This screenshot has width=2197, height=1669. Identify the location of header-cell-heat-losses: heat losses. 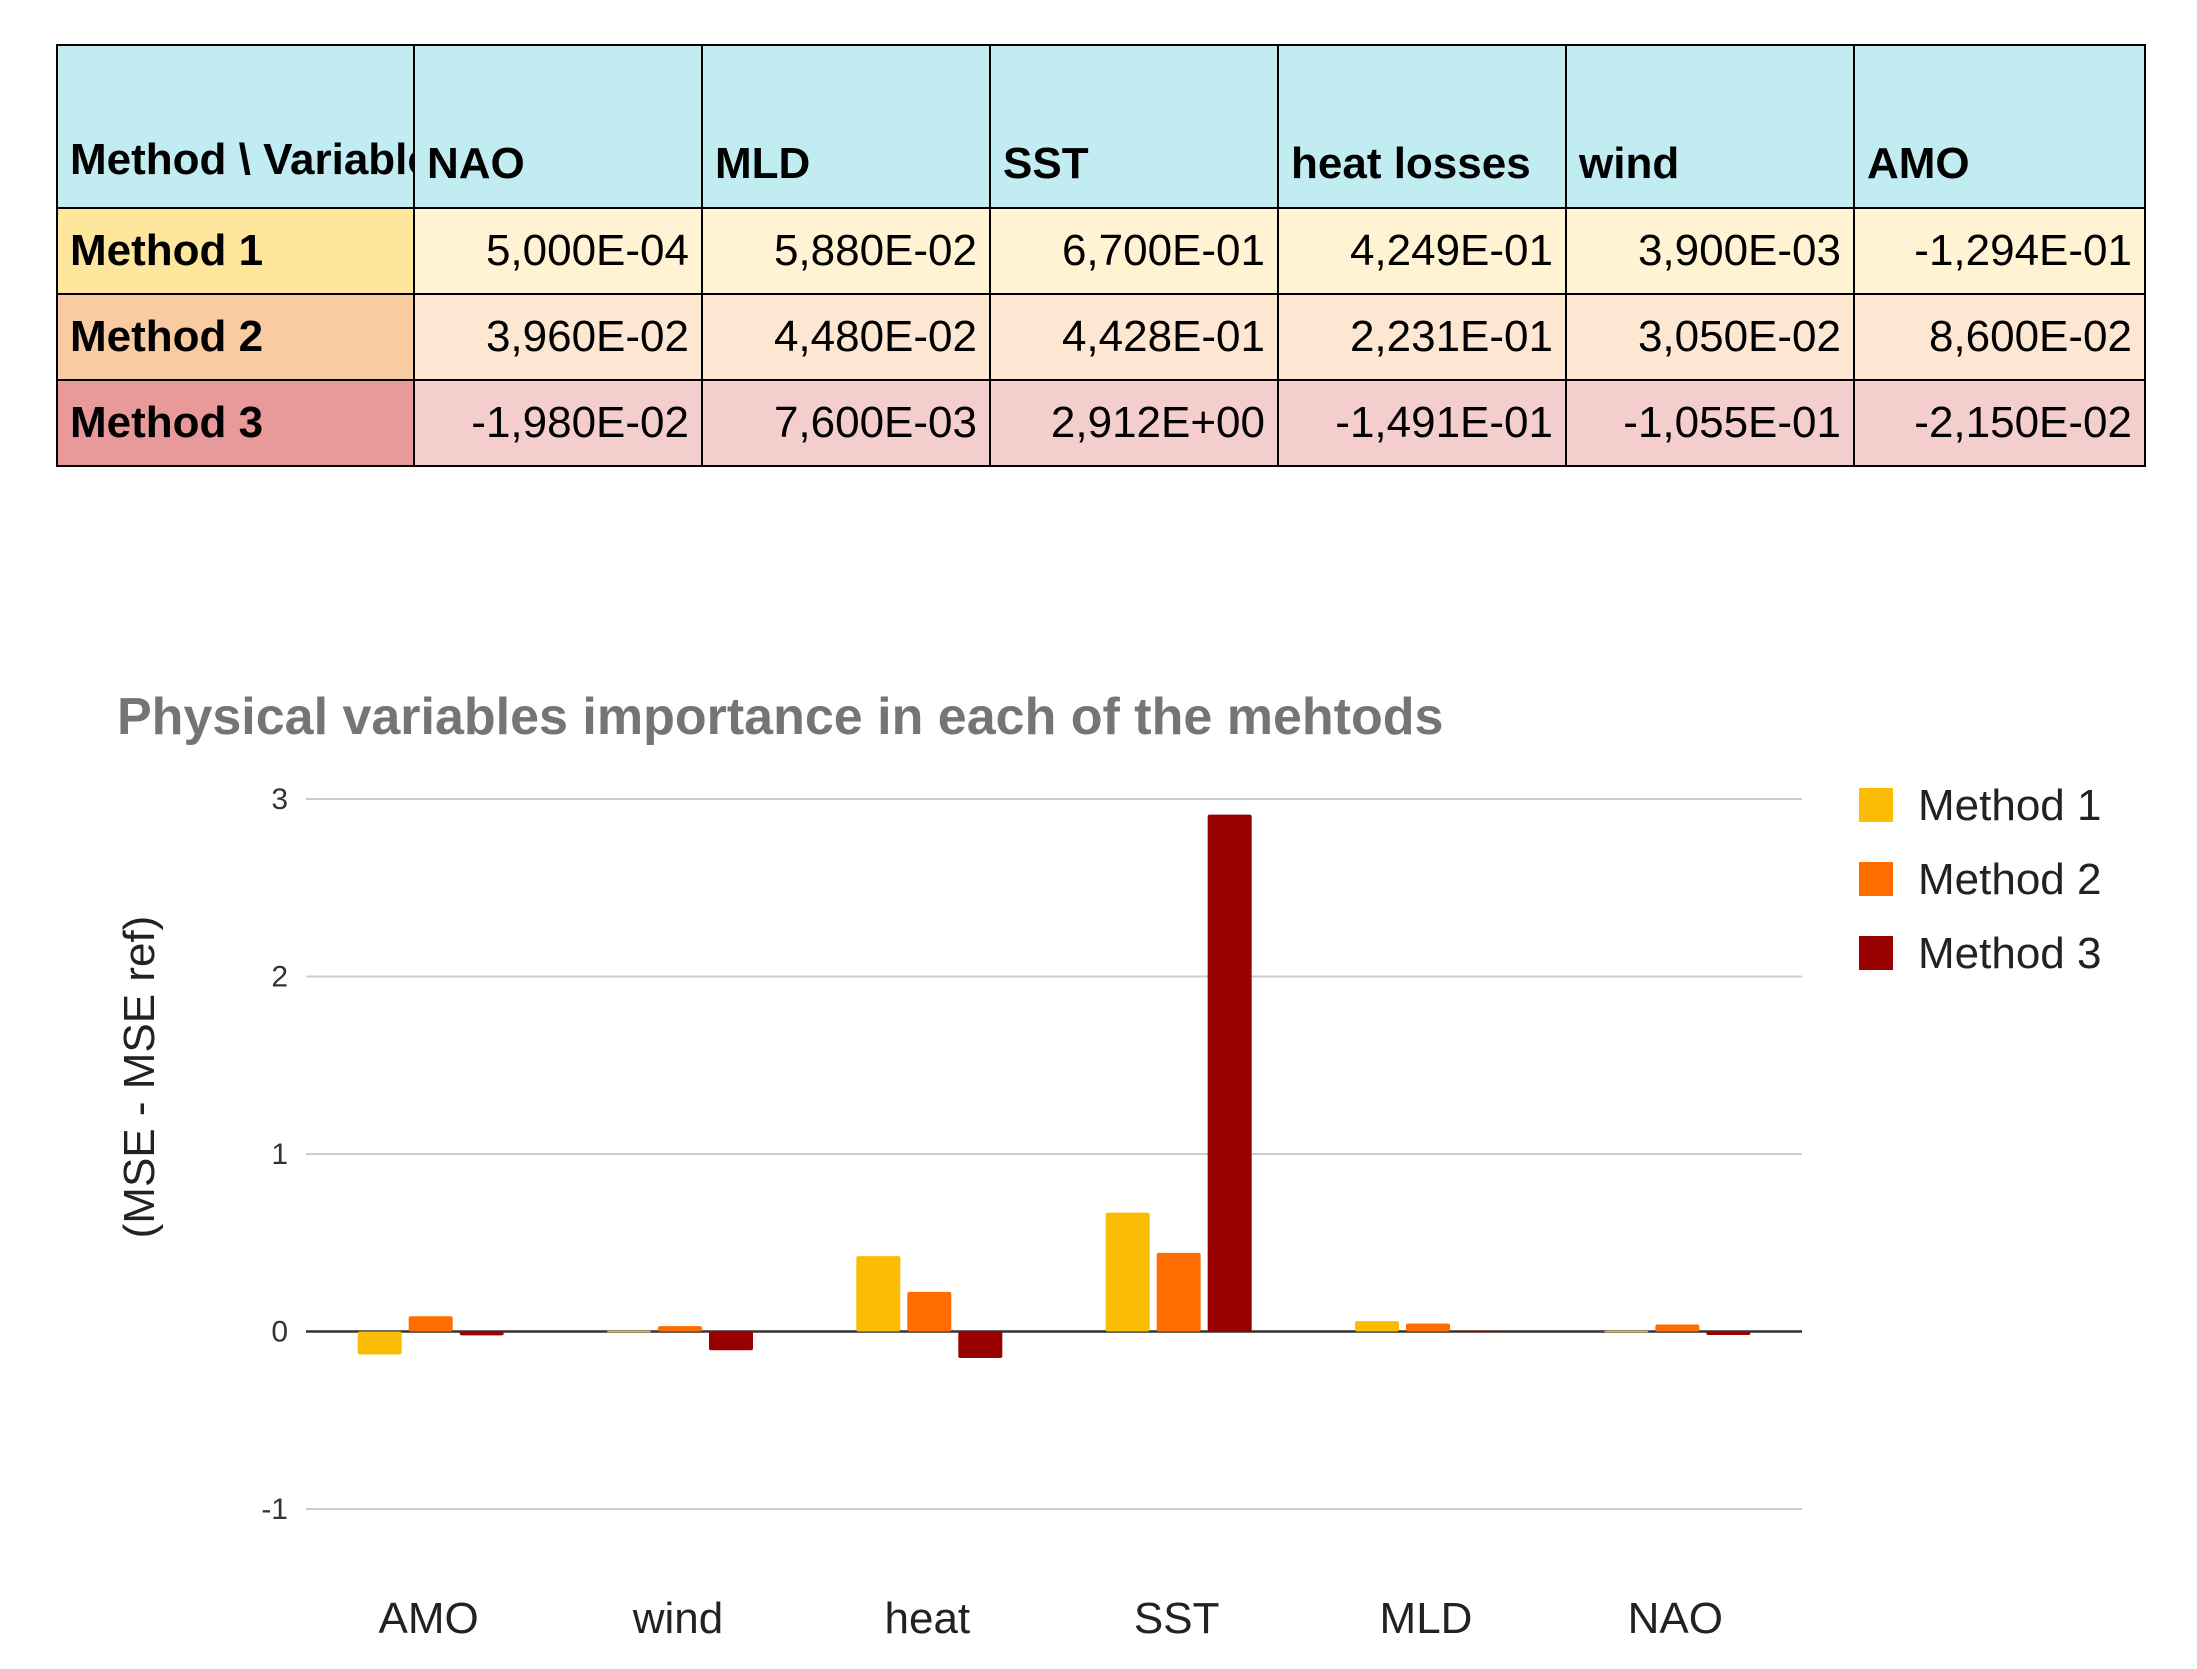
(1422, 126).